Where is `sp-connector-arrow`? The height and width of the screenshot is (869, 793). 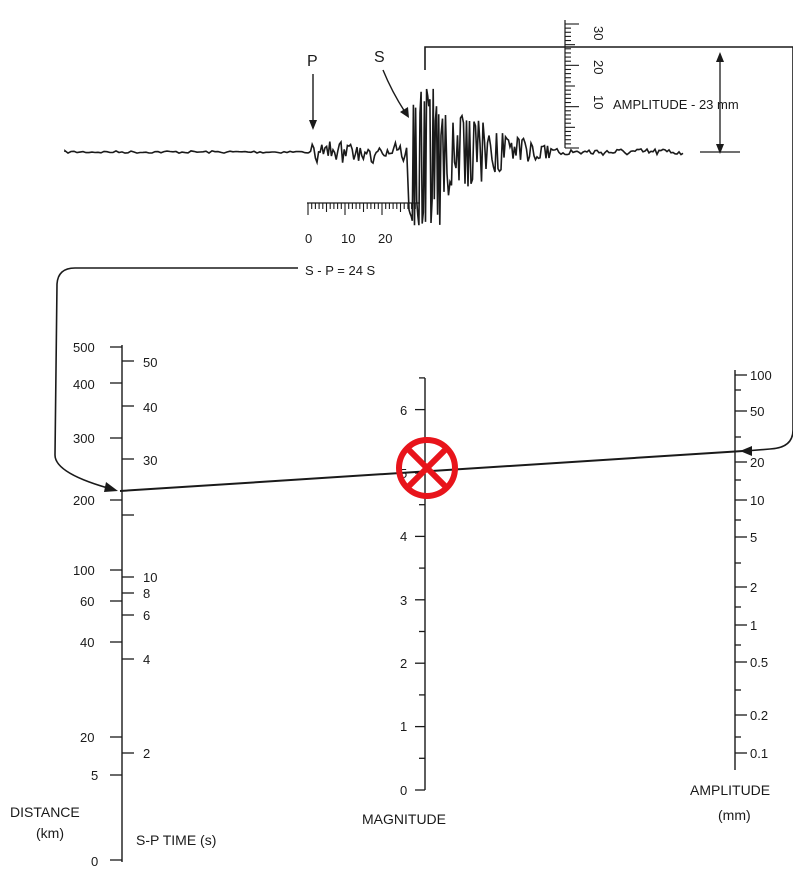
sp-connector-arrow is located at coordinates (111, 487).